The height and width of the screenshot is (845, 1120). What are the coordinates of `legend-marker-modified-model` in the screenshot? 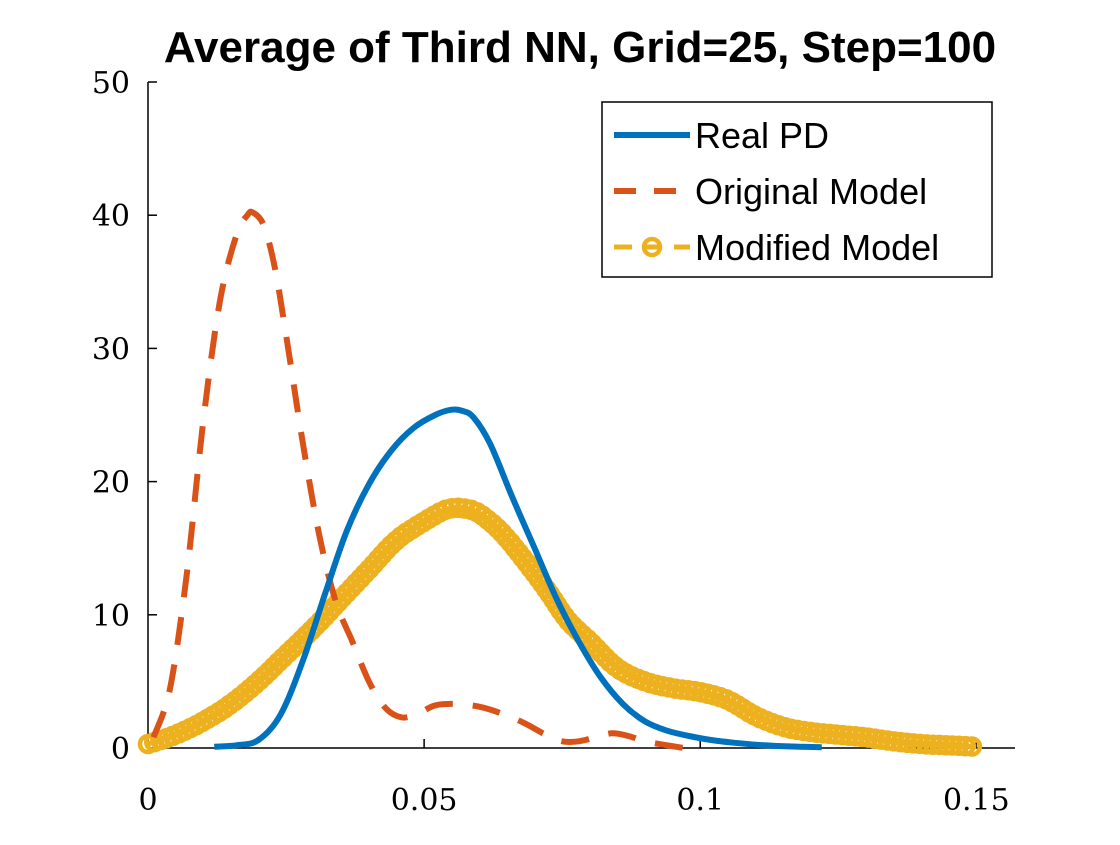 It's located at (652, 247).